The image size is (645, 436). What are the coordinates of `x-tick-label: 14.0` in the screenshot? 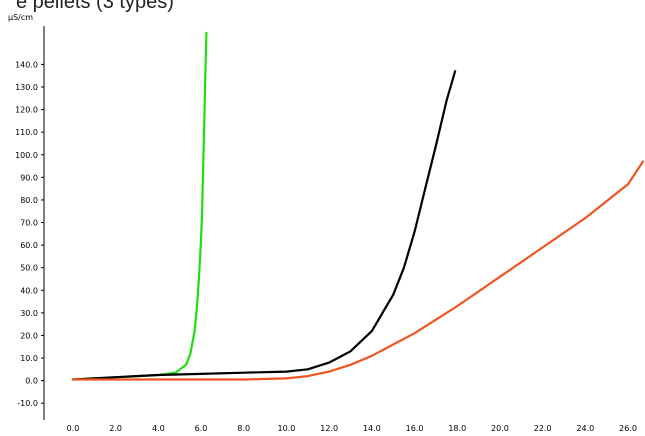 It's located at (372, 428).